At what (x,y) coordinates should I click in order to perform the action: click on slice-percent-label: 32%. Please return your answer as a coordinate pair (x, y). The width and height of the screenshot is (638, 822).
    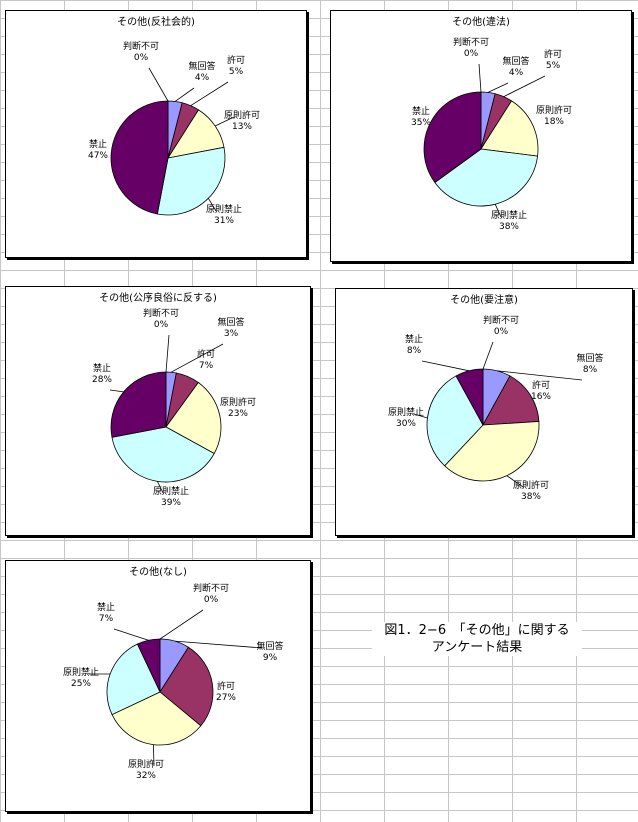
    Looking at the image, I should click on (146, 776).